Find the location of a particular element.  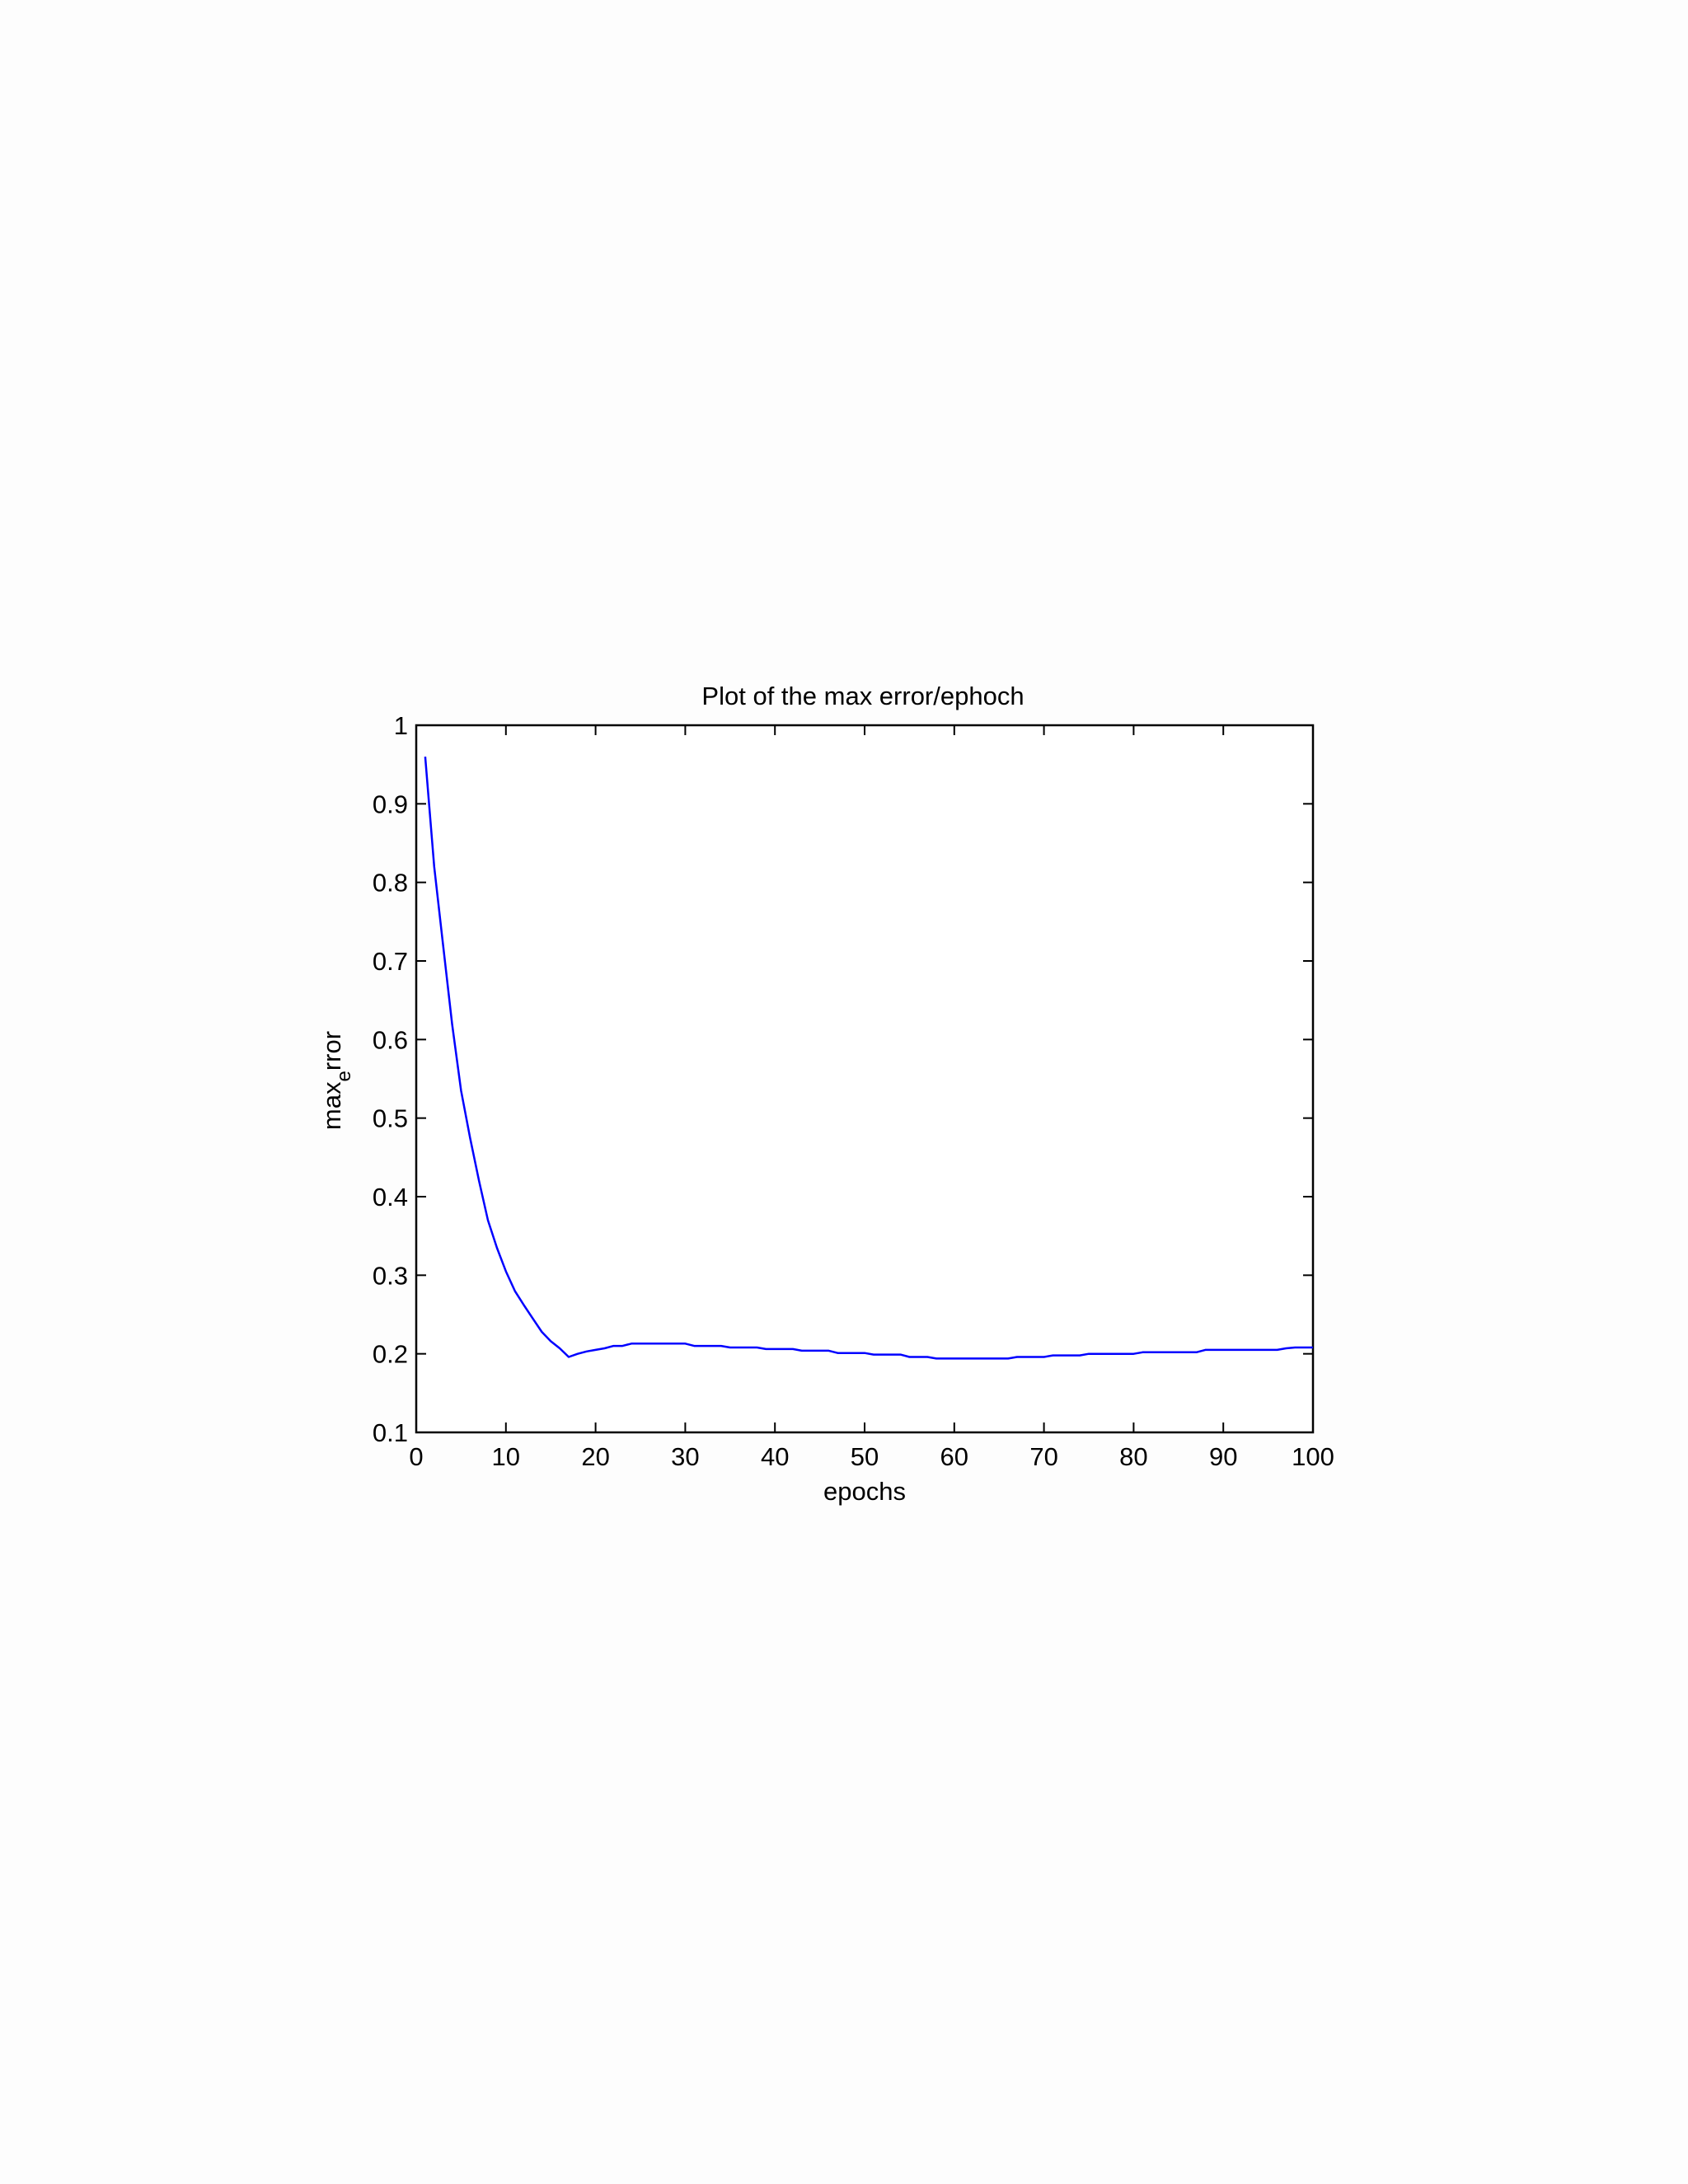

x-tick-label: 20 is located at coordinates (595, 1456).